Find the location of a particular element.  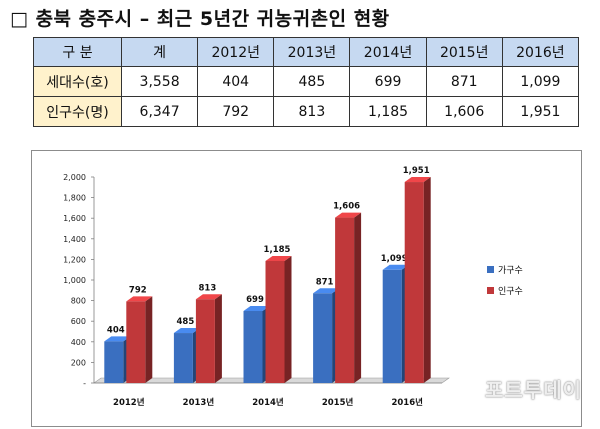

y-tick-label: 400 is located at coordinates (78, 342).